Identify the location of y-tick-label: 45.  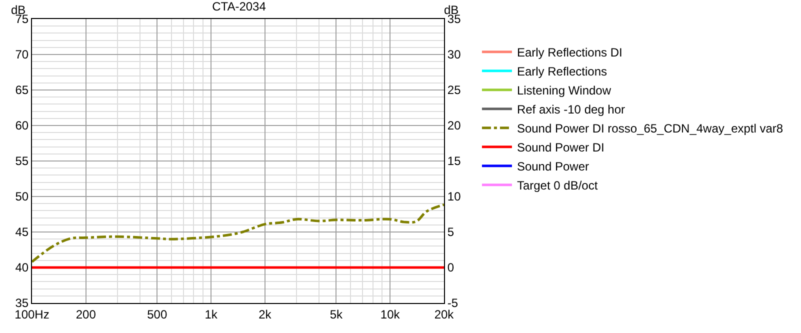
(22, 232).